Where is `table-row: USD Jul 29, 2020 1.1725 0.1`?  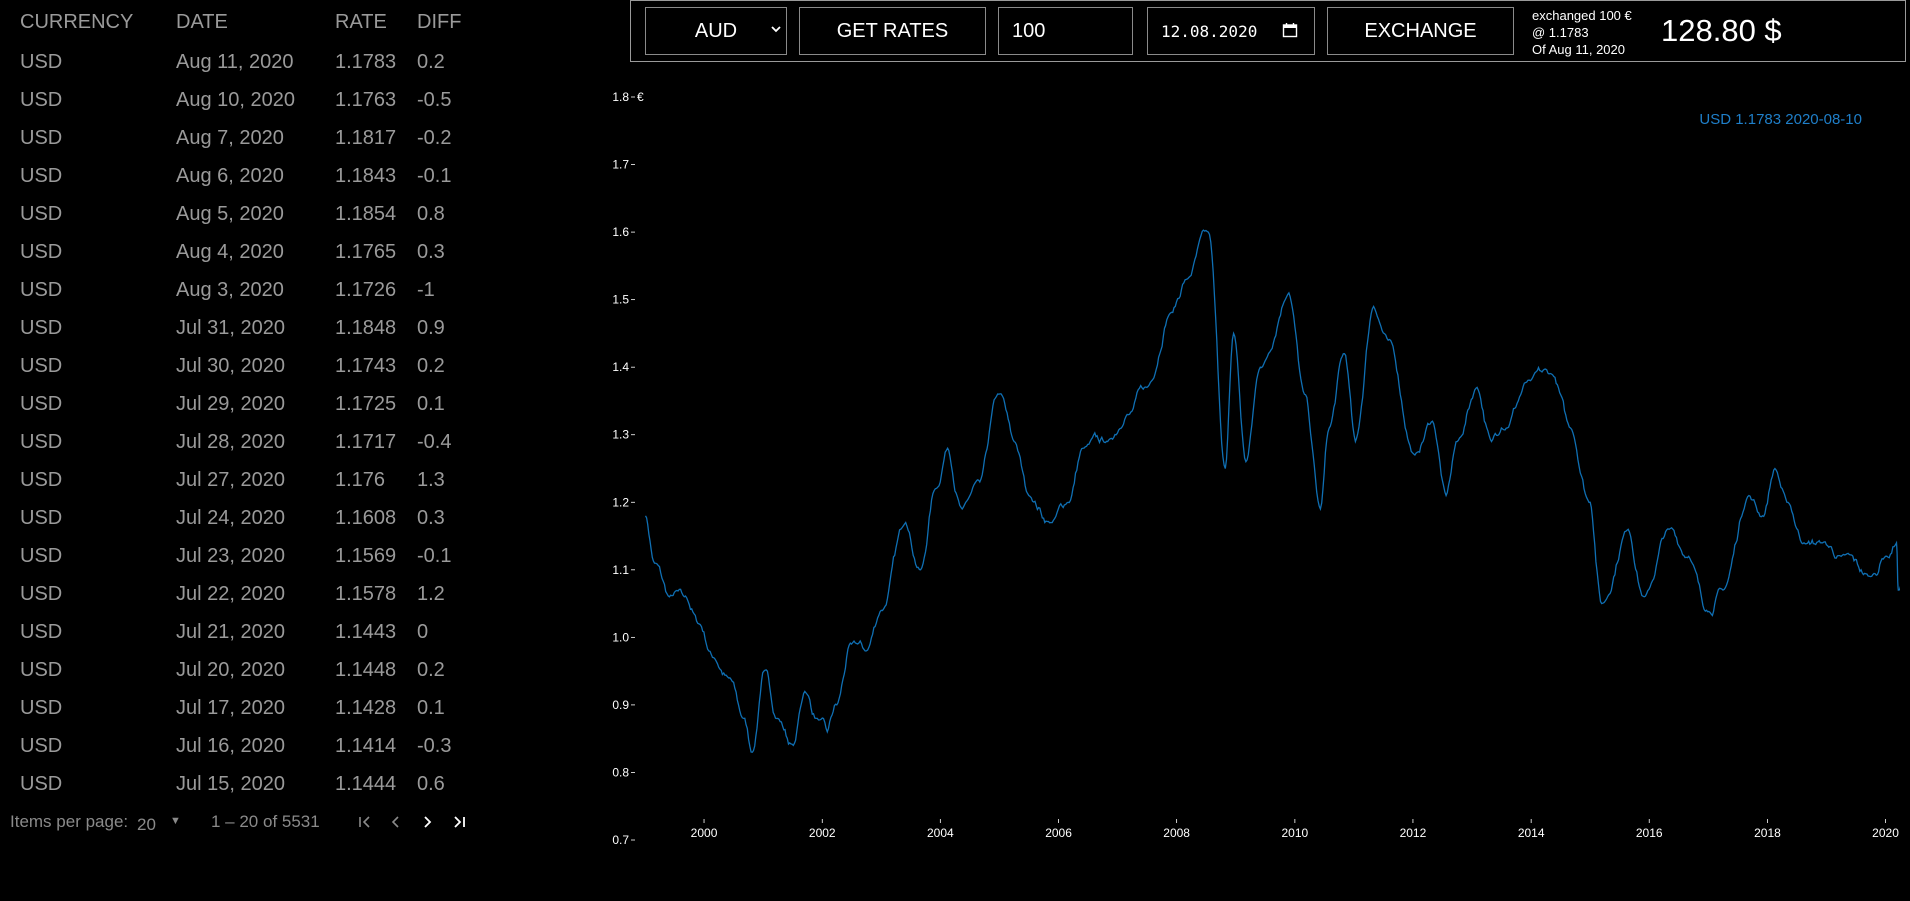
table-row: USD Jul 29, 2020 1.1725 0.1 is located at coordinates (268, 404).